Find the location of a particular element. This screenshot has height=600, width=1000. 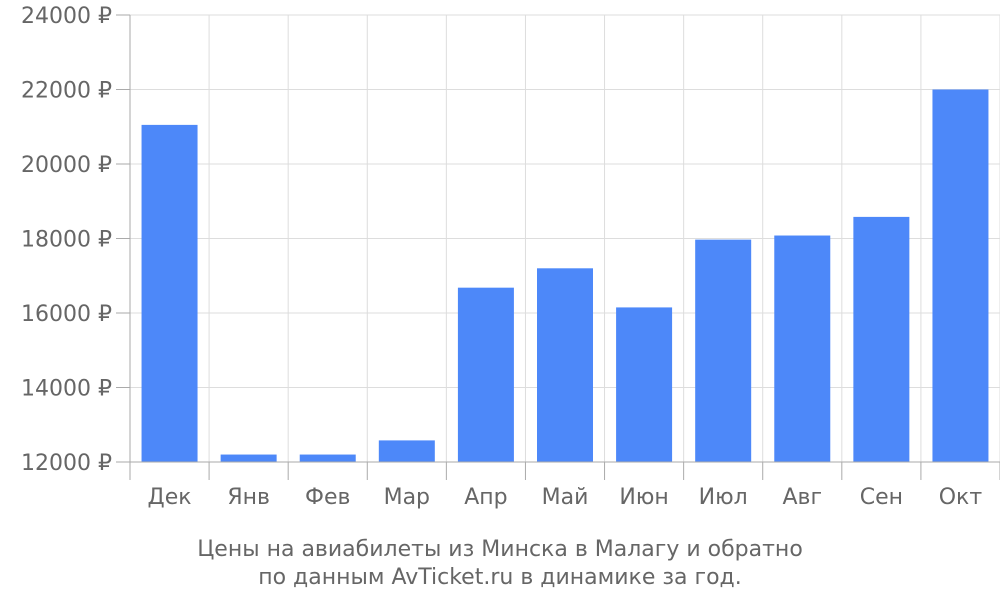

bar-Янв is located at coordinates (248, 458).